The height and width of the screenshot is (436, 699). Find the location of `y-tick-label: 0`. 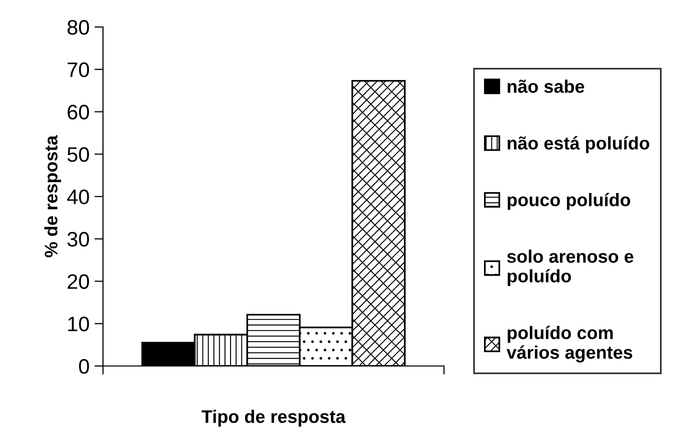

y-tick-label: 0 is located at coordinates (84, 366).